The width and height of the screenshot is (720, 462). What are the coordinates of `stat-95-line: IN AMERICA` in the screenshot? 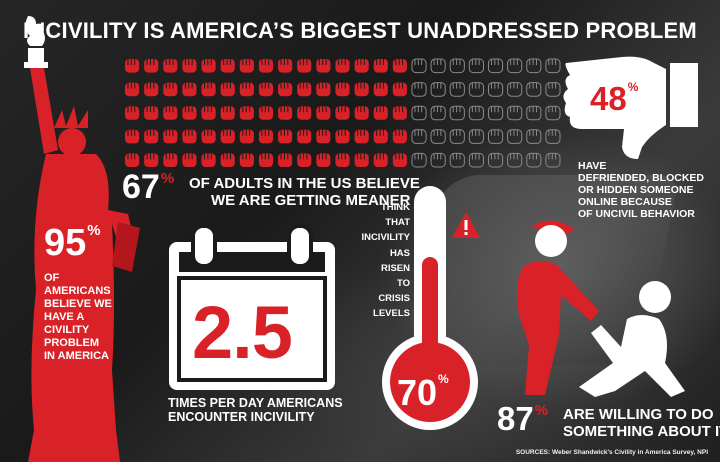 It's located at (76, 356).